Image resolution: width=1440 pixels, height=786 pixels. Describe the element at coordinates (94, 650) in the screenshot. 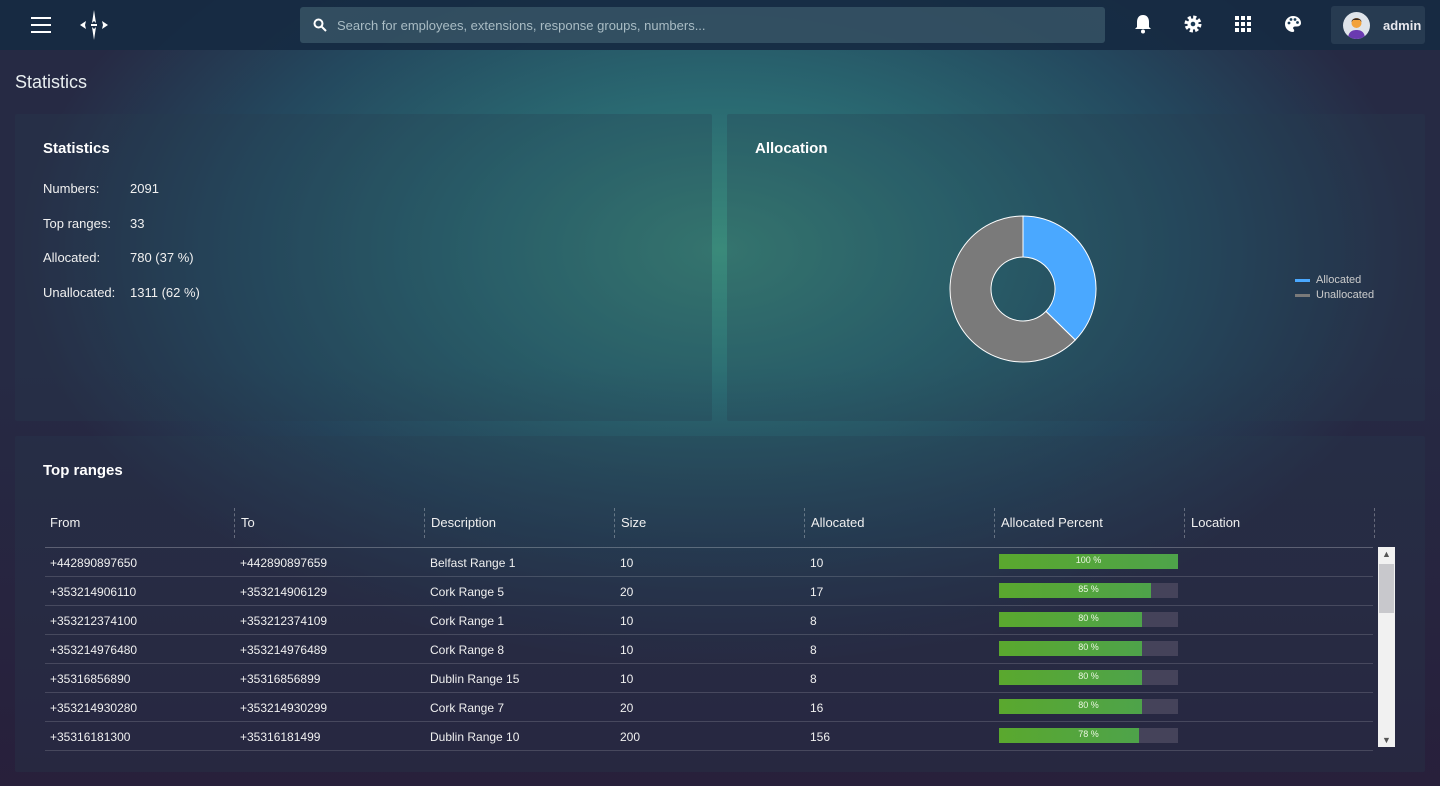

I see `cell-from: +353214976480` at that location.